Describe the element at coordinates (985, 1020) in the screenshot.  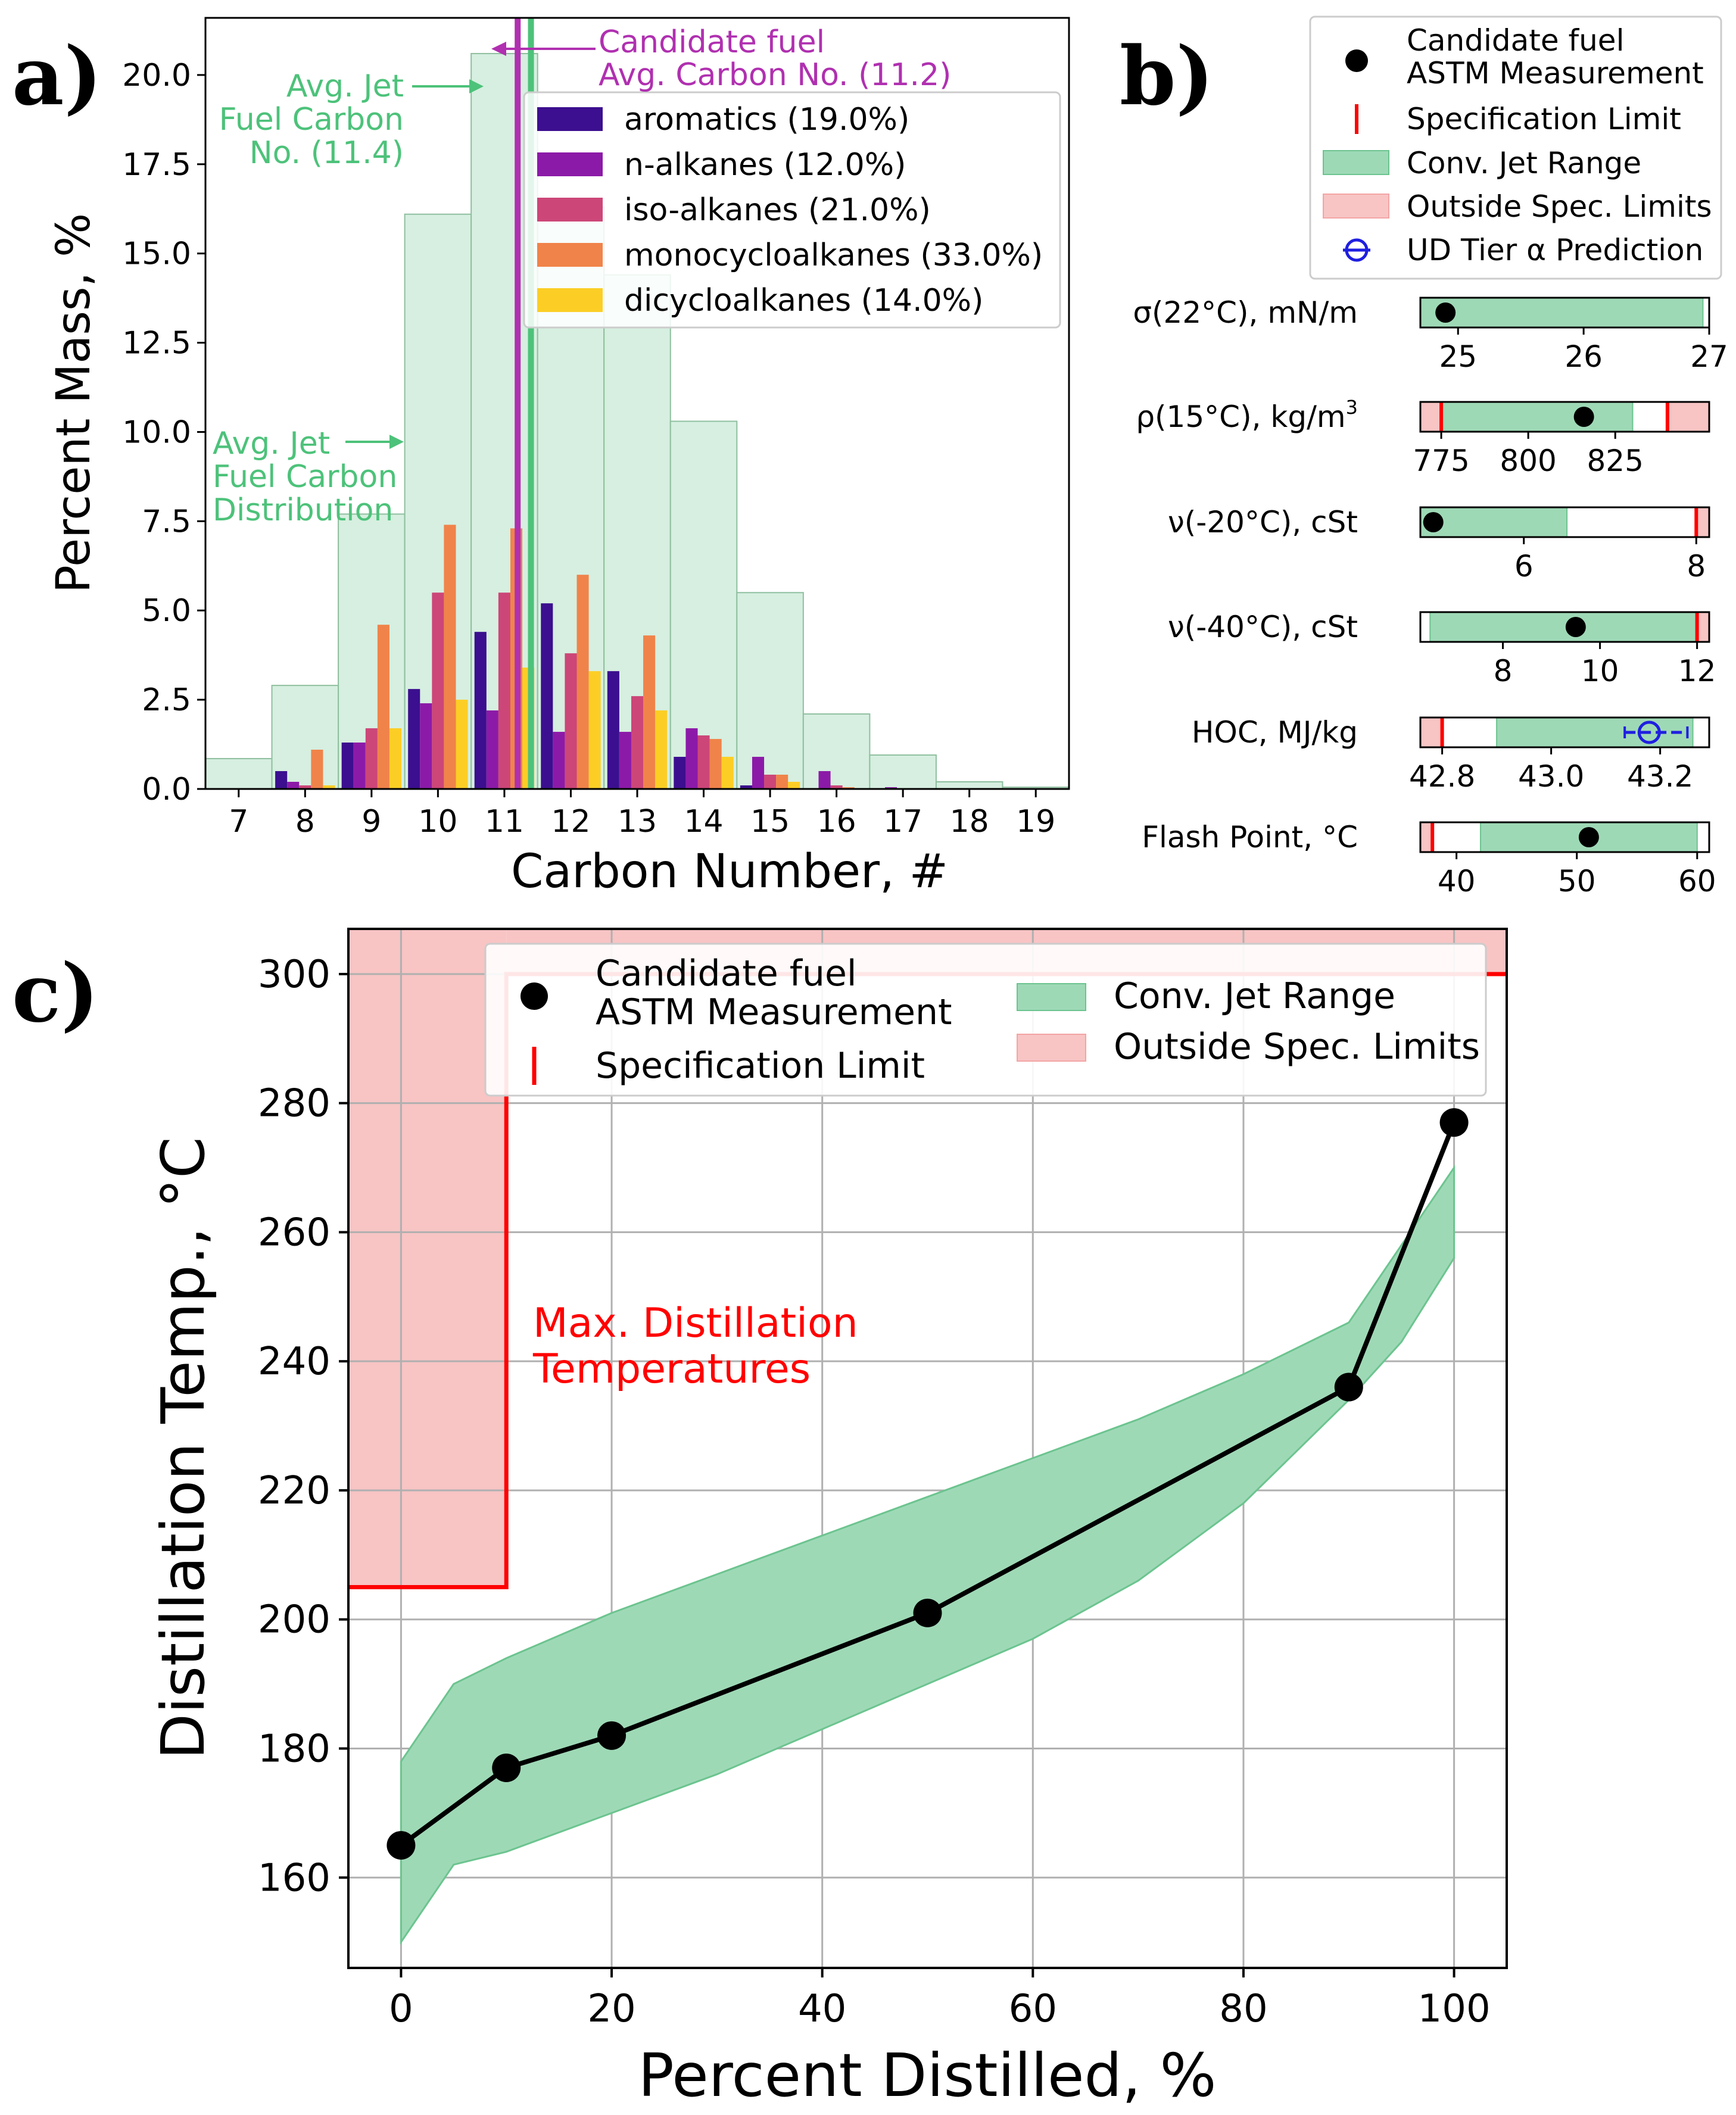
I see `legend-c-frame` at that location.